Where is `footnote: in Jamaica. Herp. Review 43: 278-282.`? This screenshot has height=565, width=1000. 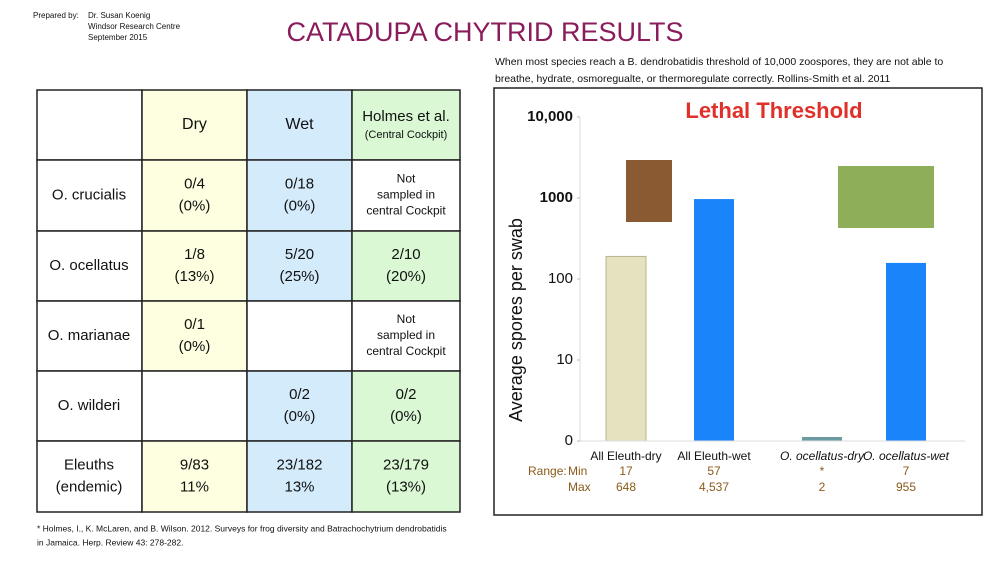 footnote: in Jamaica. Herp. Review 43: 278-282. is located at coordinates (110, 542).